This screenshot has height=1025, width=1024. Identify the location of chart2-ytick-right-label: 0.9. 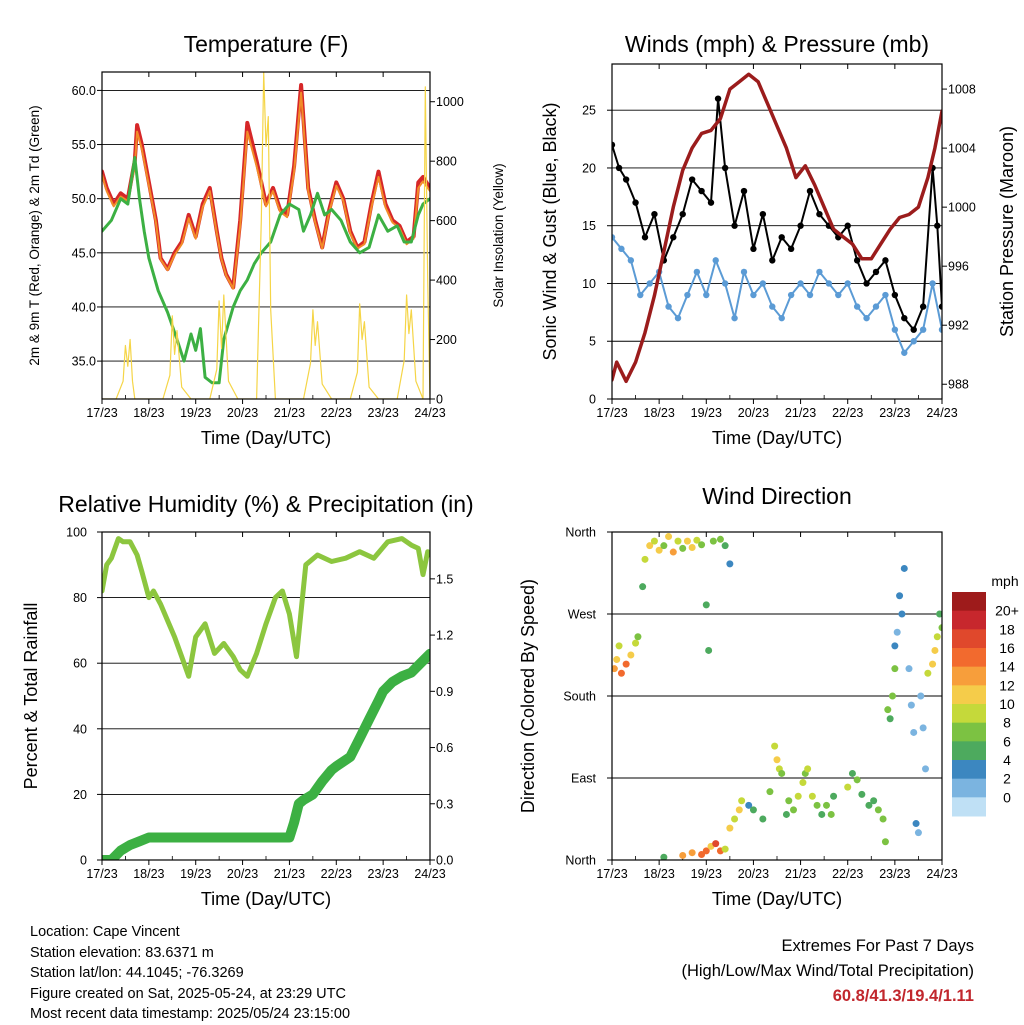
(444, 692).